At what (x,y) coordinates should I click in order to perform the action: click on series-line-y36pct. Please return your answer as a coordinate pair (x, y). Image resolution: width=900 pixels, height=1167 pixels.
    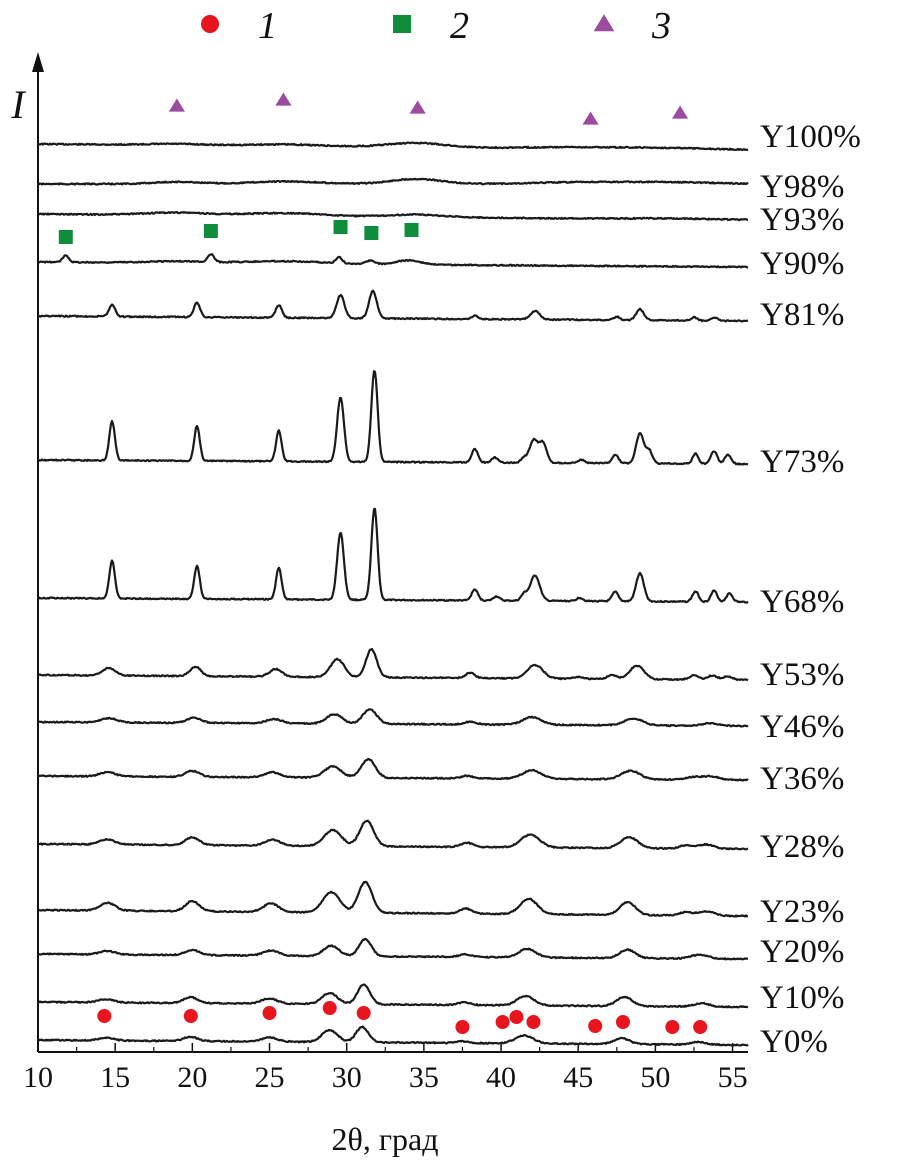
    Looking at the image, I should click on (393, 769).